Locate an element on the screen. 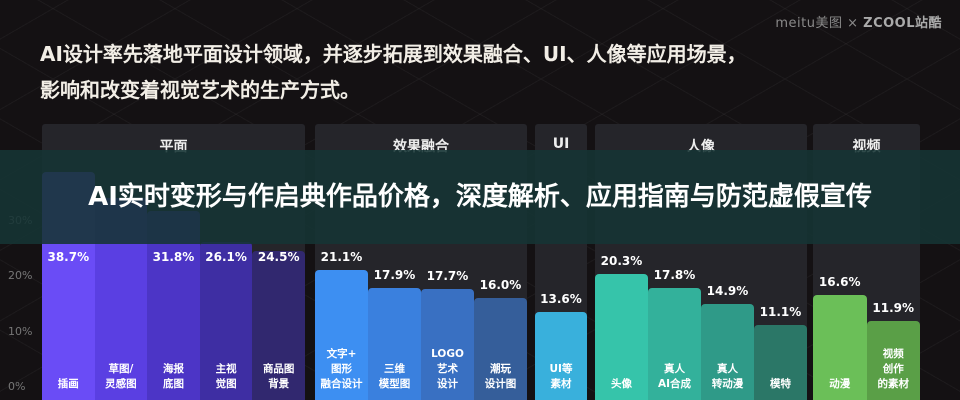 The width and height of the screenshot is (960, 400). bar-category-label: 头像 is located at coordinates (621, 384).